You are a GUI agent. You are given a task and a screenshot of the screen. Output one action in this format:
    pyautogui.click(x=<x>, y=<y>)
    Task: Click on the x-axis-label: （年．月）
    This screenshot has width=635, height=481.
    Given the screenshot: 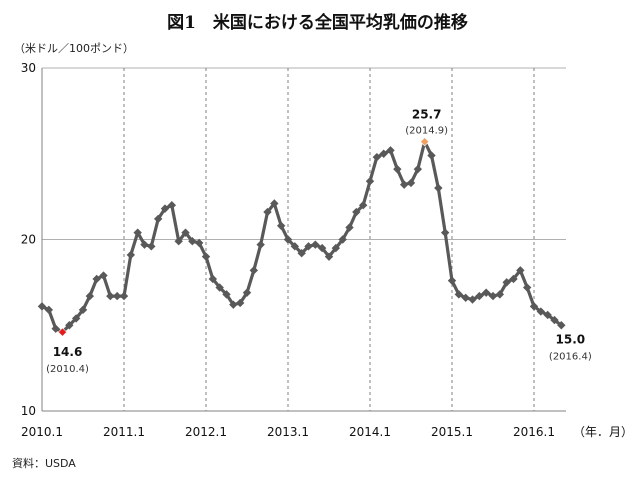 What is the action you would take?
    pyautogui.click(x=603, y=432)
    